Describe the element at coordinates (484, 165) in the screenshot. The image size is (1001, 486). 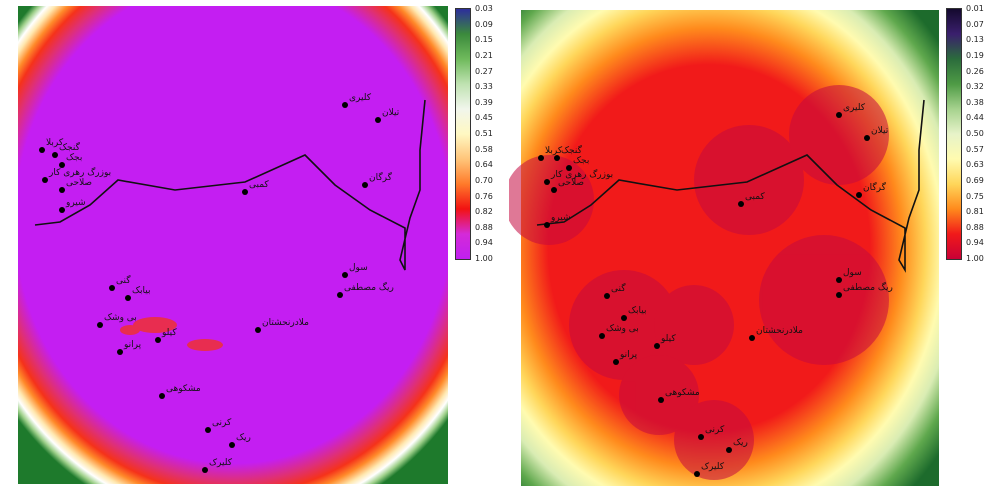
I see `legend-tick: 0.64` at that location.